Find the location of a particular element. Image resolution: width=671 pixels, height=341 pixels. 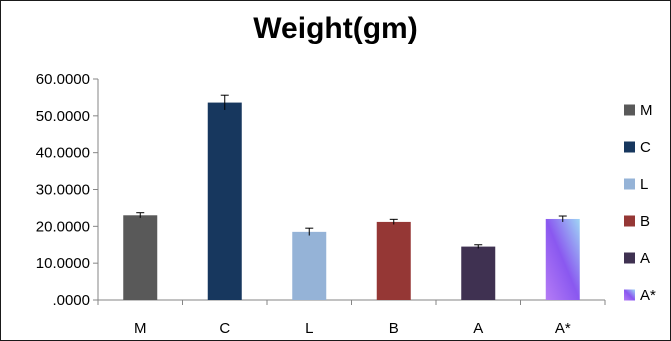

y-tick-label: 40.0000 is located at coordinates (63, 153).